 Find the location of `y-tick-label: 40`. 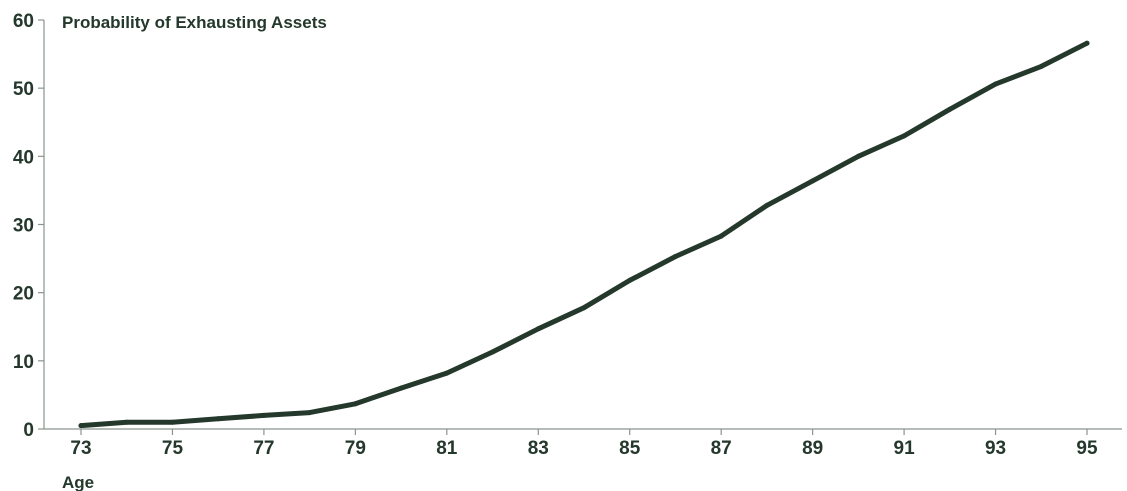

y-tick-label: 40 is located at coordinates (23, 157).